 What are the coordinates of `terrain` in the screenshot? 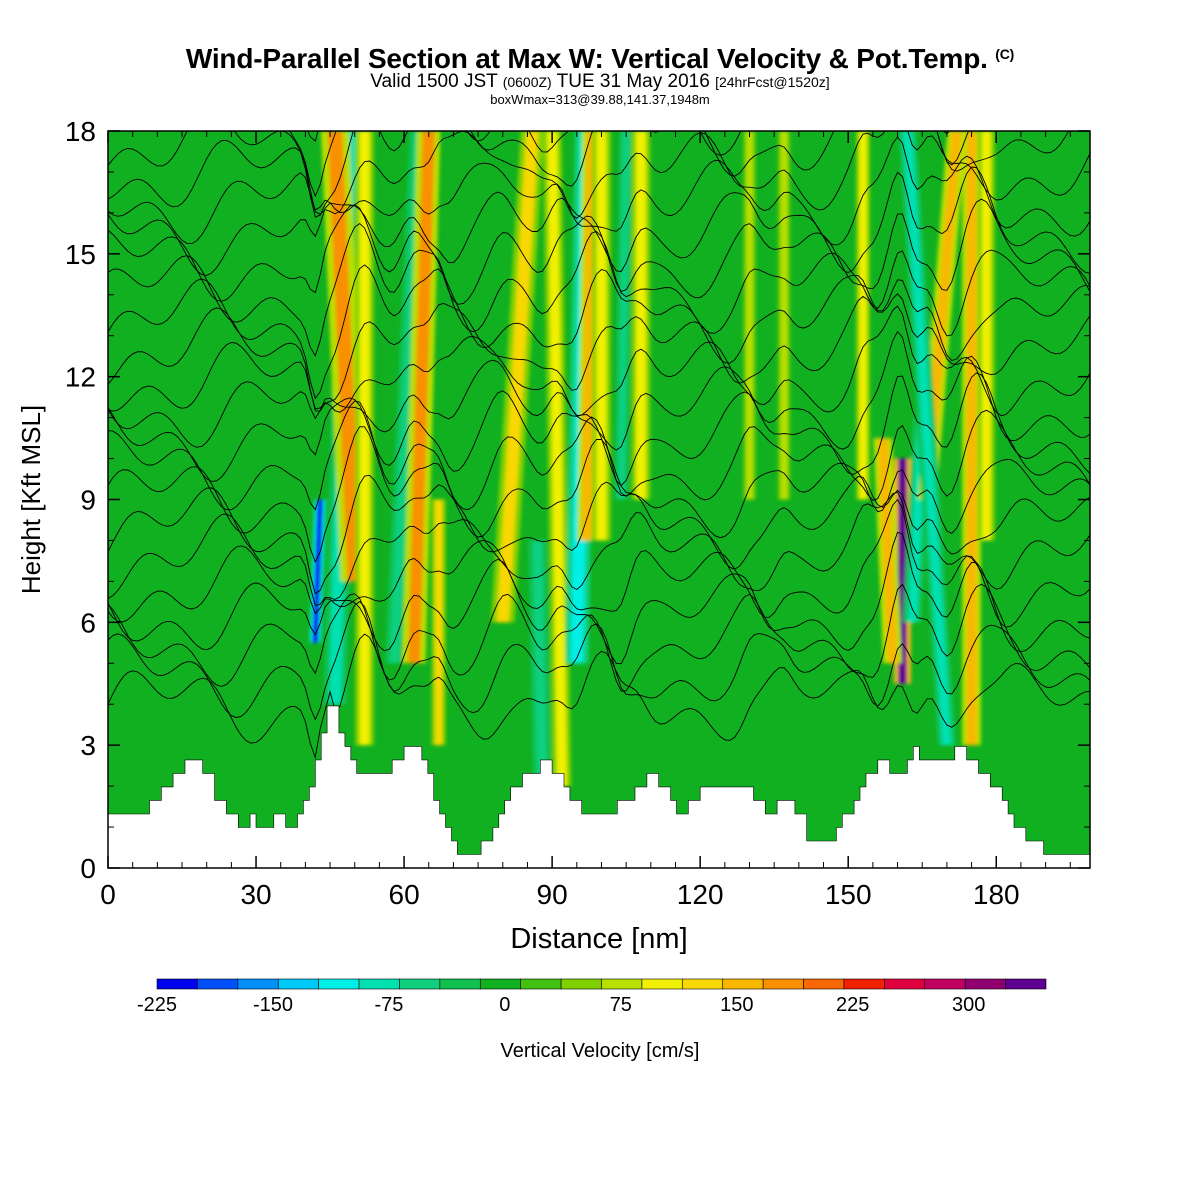 It's located at (599, 786).